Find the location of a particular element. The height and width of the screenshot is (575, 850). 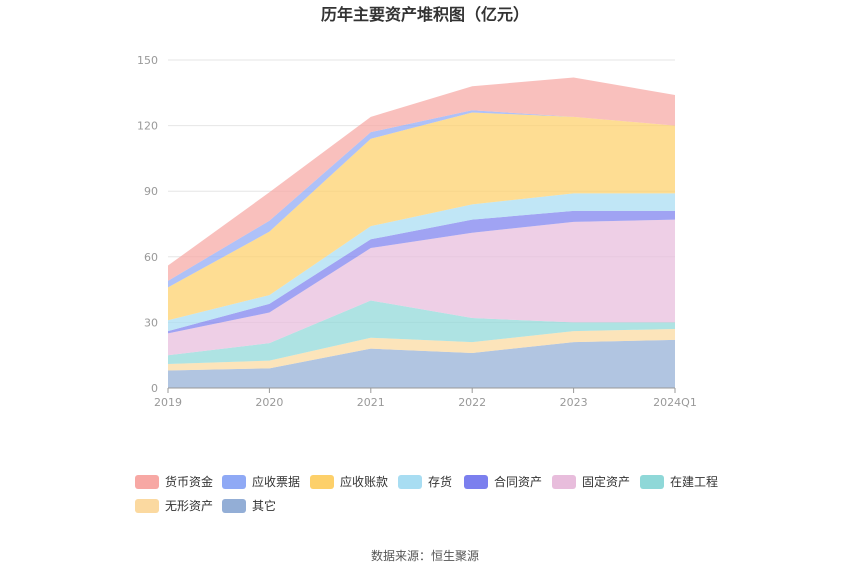

legend-label: 货币资金 is located at coordinates (189, 481).